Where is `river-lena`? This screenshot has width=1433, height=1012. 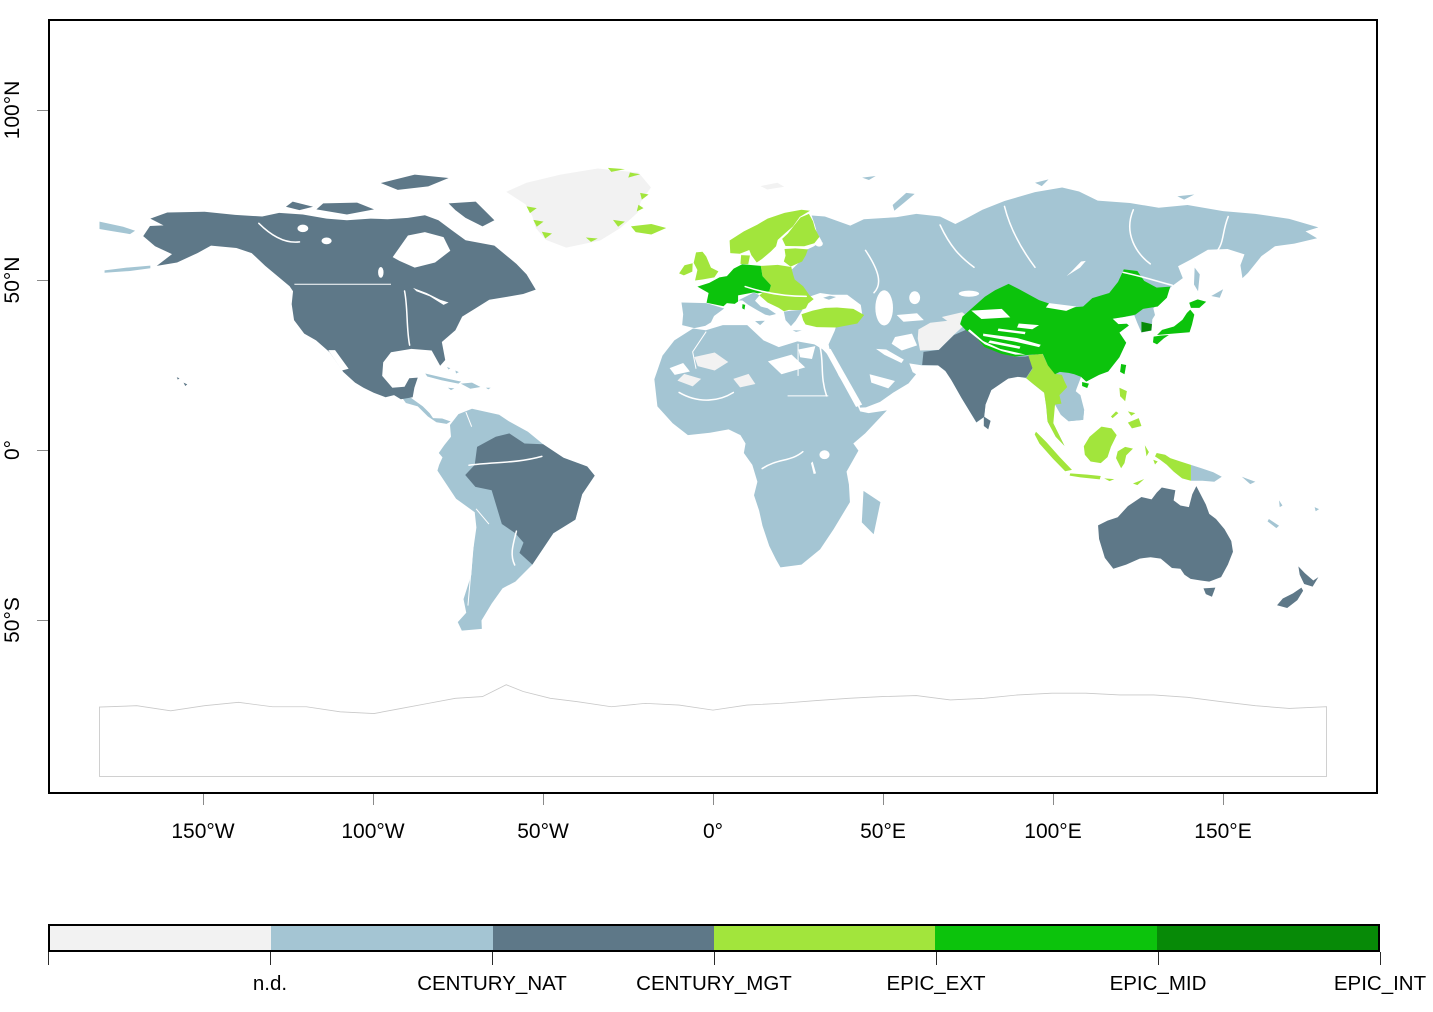
river-lena is located at coordinates (1140, 237).